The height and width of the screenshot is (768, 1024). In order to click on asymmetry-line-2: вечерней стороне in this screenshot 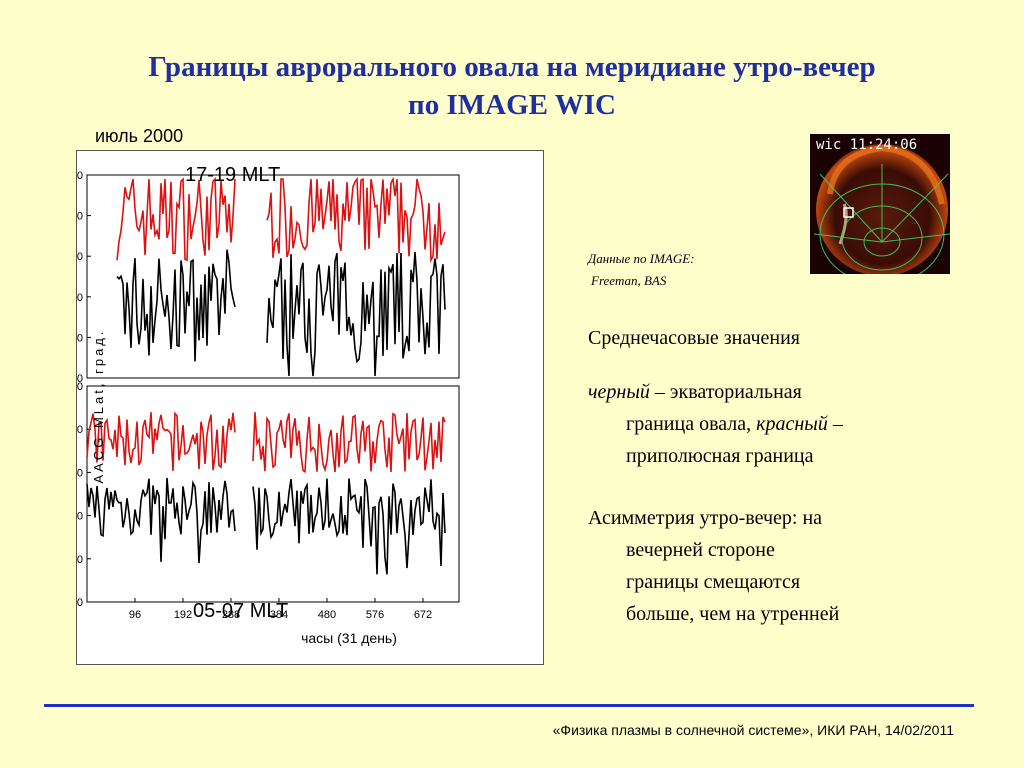, I will do `click(700, 550)`.